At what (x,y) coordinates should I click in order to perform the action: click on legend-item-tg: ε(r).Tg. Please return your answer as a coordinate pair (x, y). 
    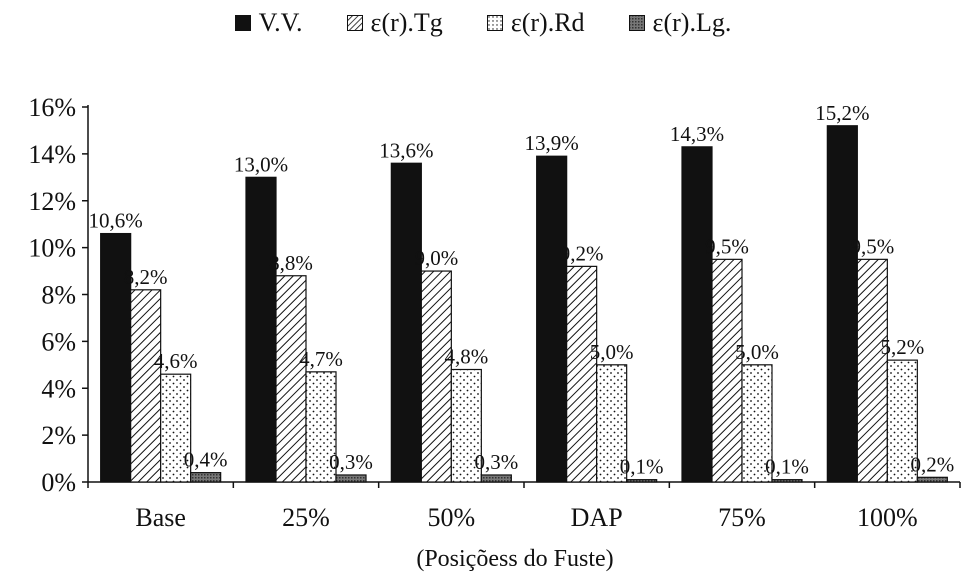
    Looking at the image, I should click on (394, 23).